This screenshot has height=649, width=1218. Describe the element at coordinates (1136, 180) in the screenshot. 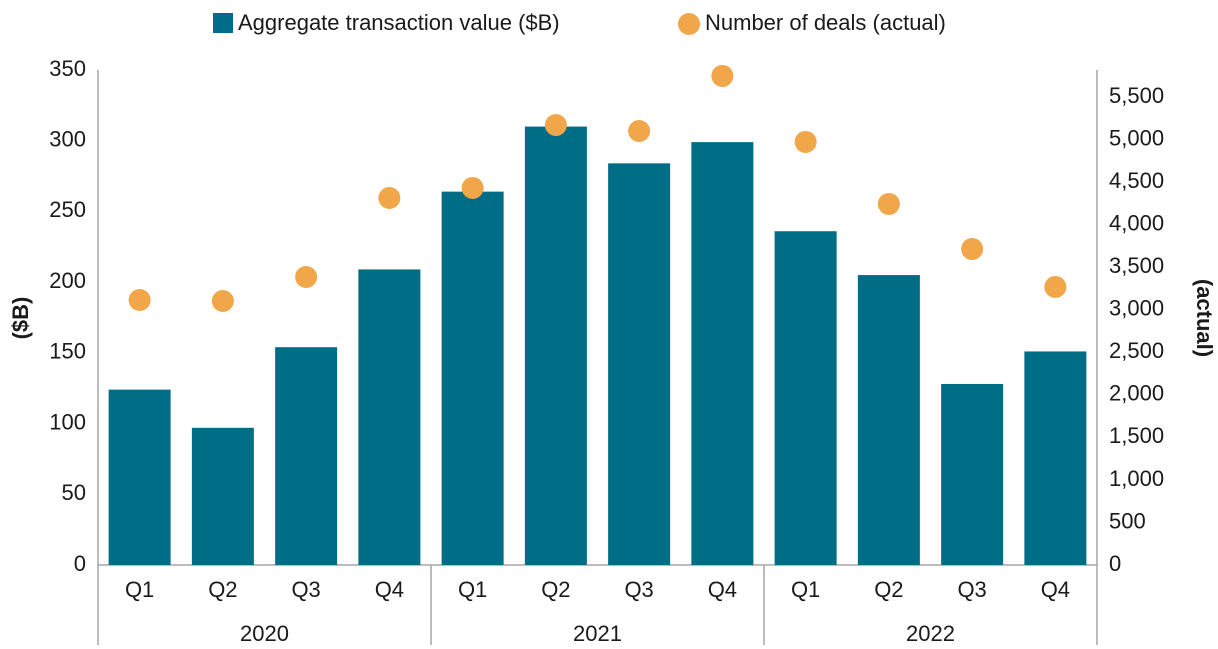

I see `y2-tick-label: 4,500` at that location.